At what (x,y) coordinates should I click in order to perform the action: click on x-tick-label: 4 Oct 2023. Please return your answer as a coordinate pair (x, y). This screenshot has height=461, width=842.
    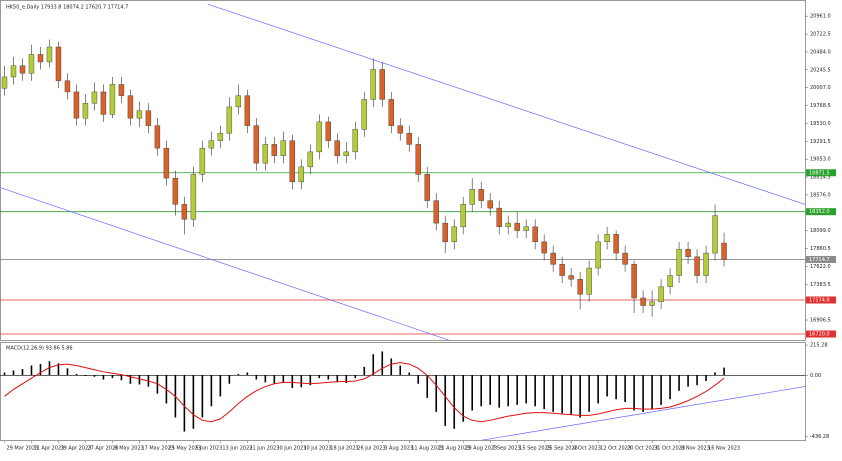
    Looking at the image, I should click on (587, 449).